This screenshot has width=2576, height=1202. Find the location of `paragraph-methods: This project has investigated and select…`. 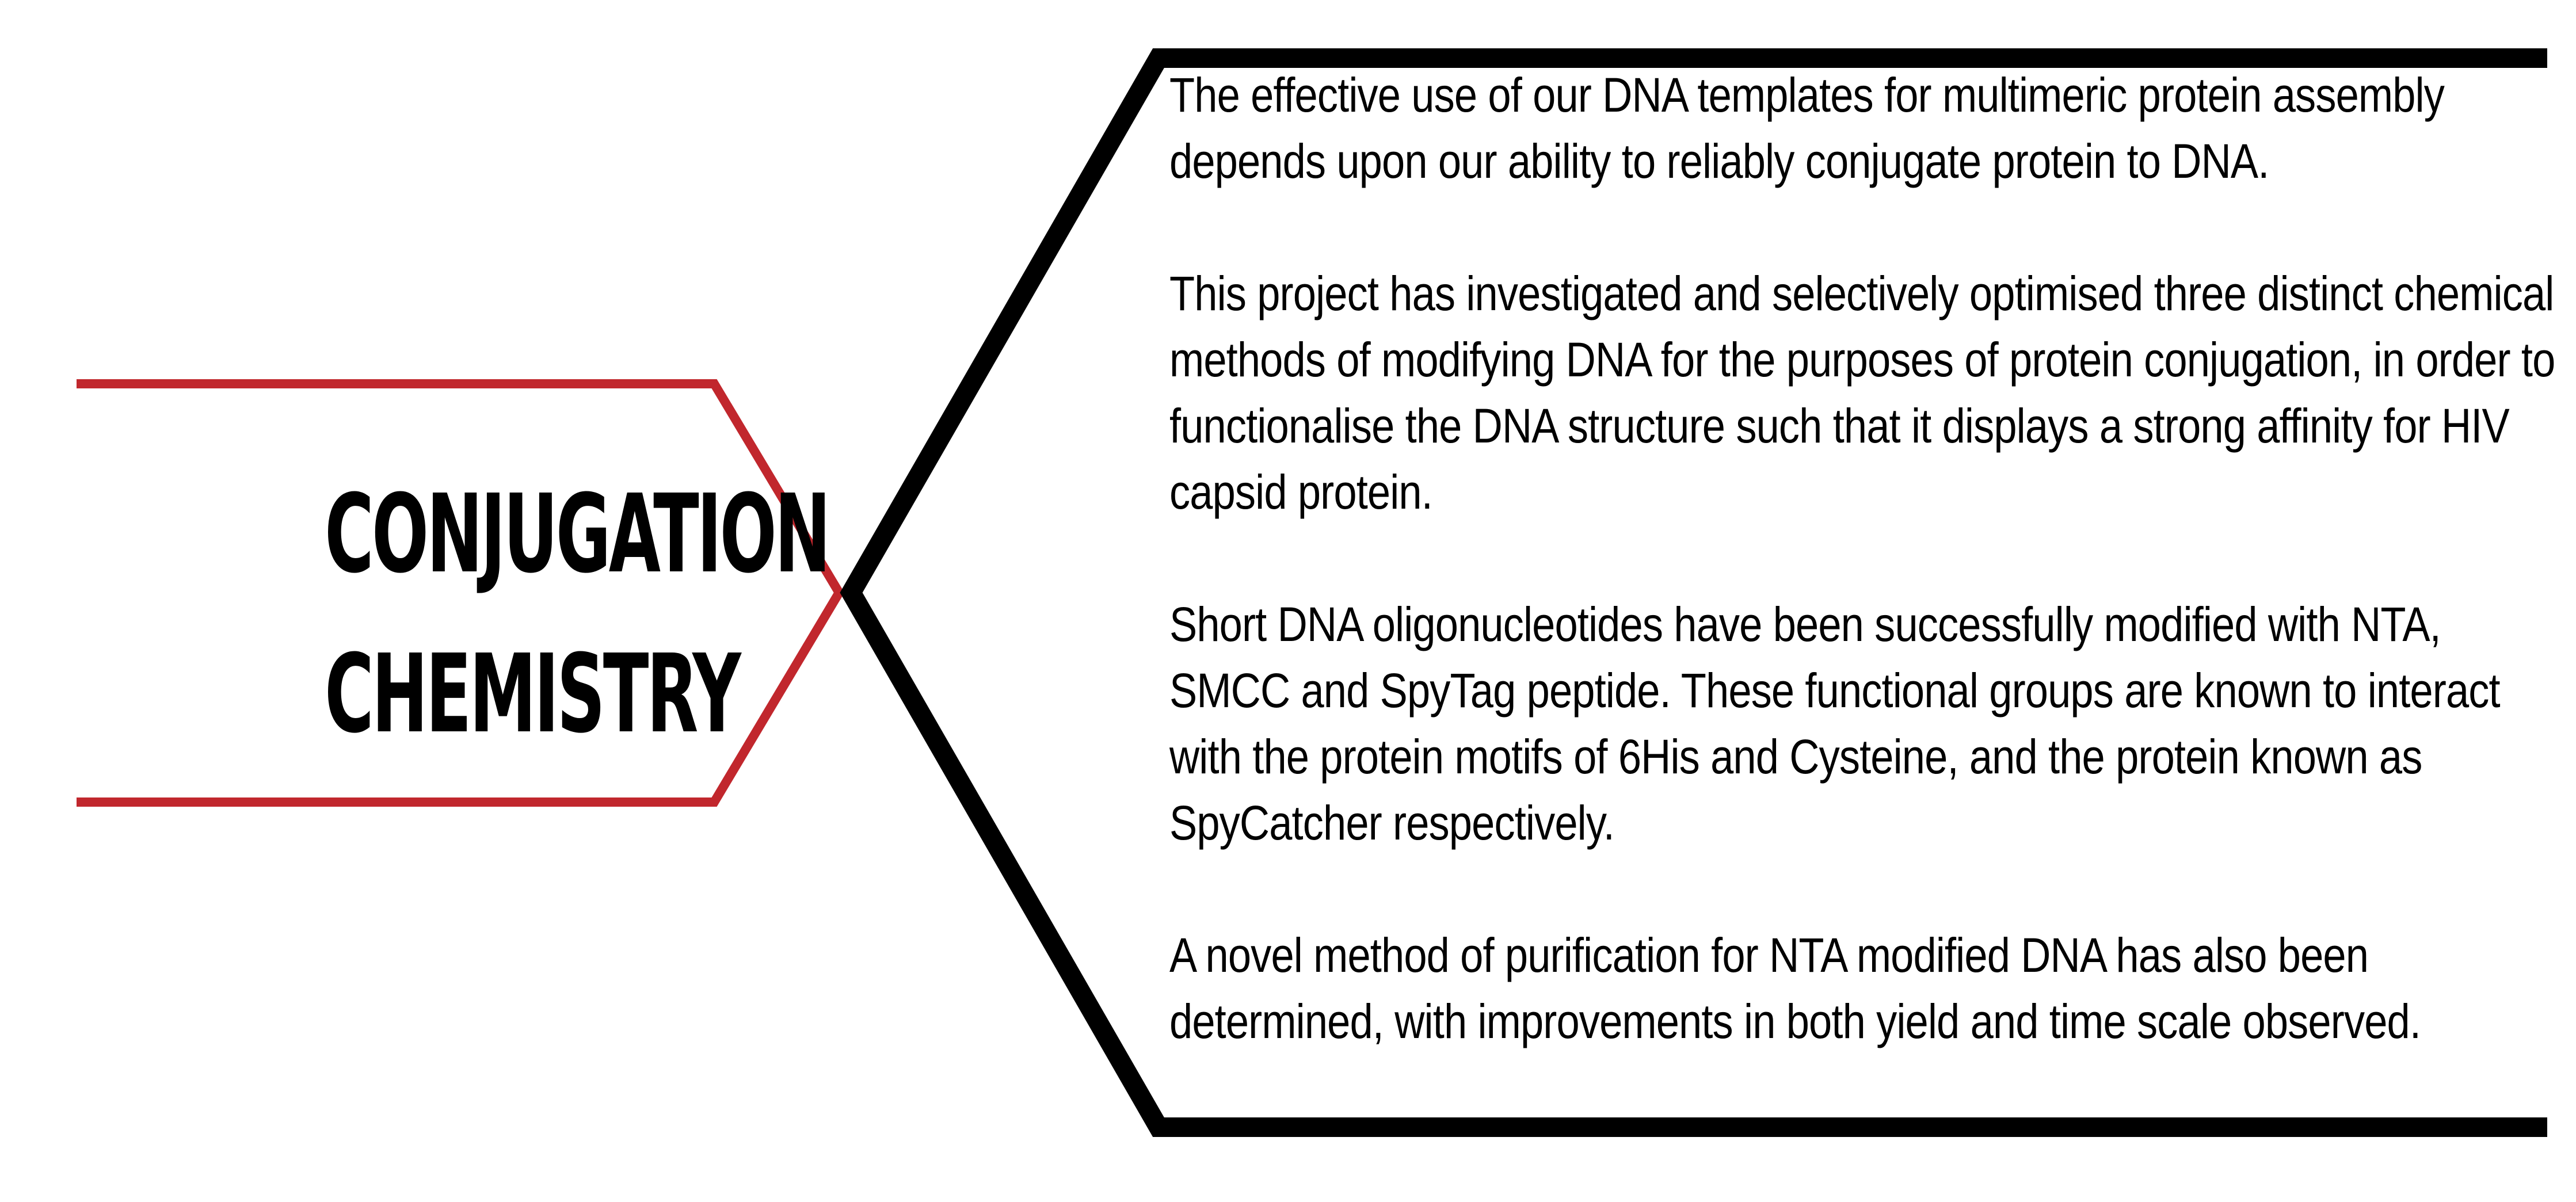

paragraph-methods: This project has investigated and select… is located at coordinates (1862, 392).